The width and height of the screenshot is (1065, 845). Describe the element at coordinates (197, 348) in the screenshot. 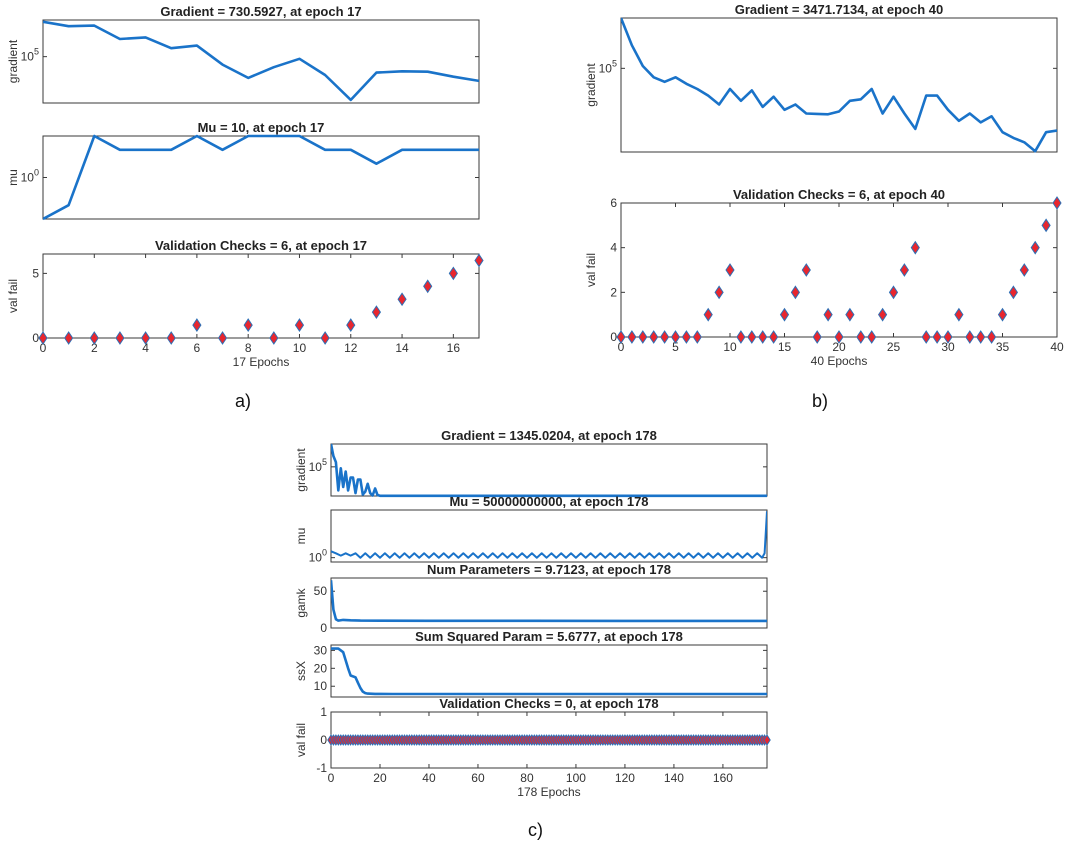

I see `x-tick-label: 6` at that location.